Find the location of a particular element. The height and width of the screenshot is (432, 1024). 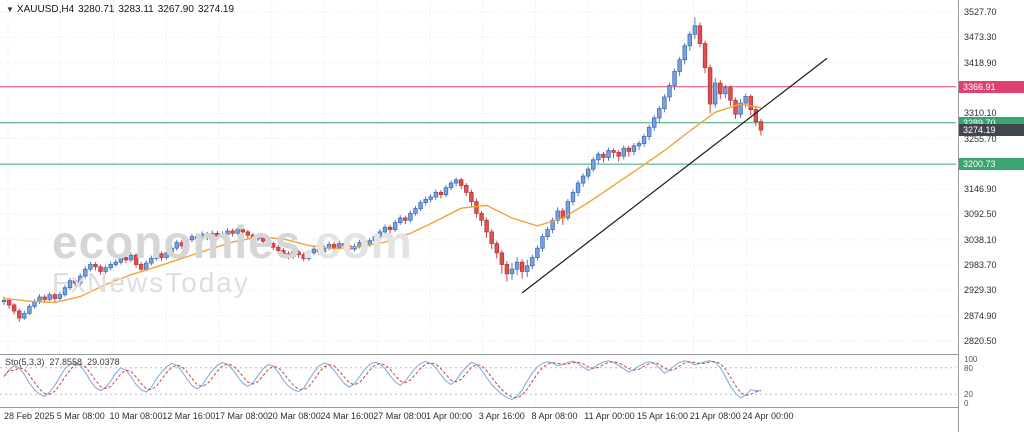

time-tick-label: 27 Mar 08:00 is located at coordinates (400, 416).